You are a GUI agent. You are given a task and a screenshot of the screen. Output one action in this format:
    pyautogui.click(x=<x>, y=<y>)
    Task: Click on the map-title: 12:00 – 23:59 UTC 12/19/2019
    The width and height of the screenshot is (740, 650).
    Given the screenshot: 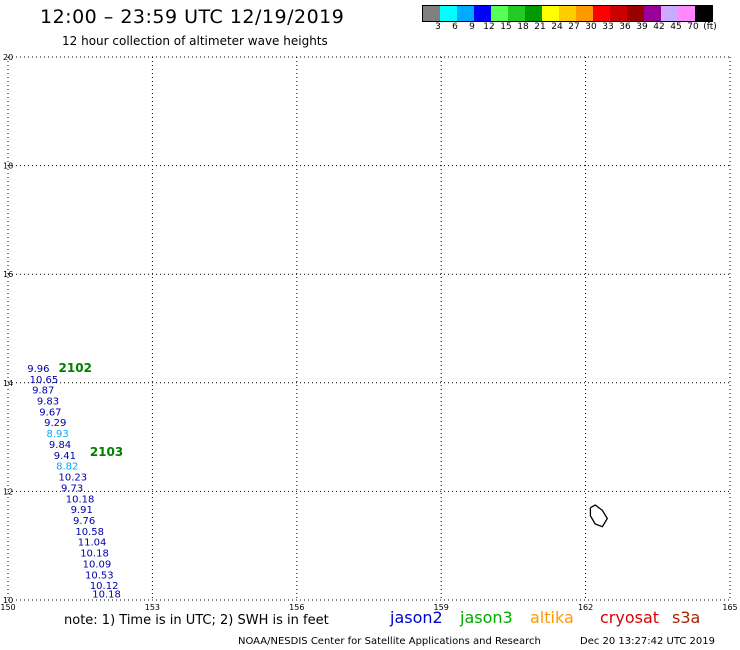 What is the action you would take?
    pyautogui.click(x=192, y=17)
    